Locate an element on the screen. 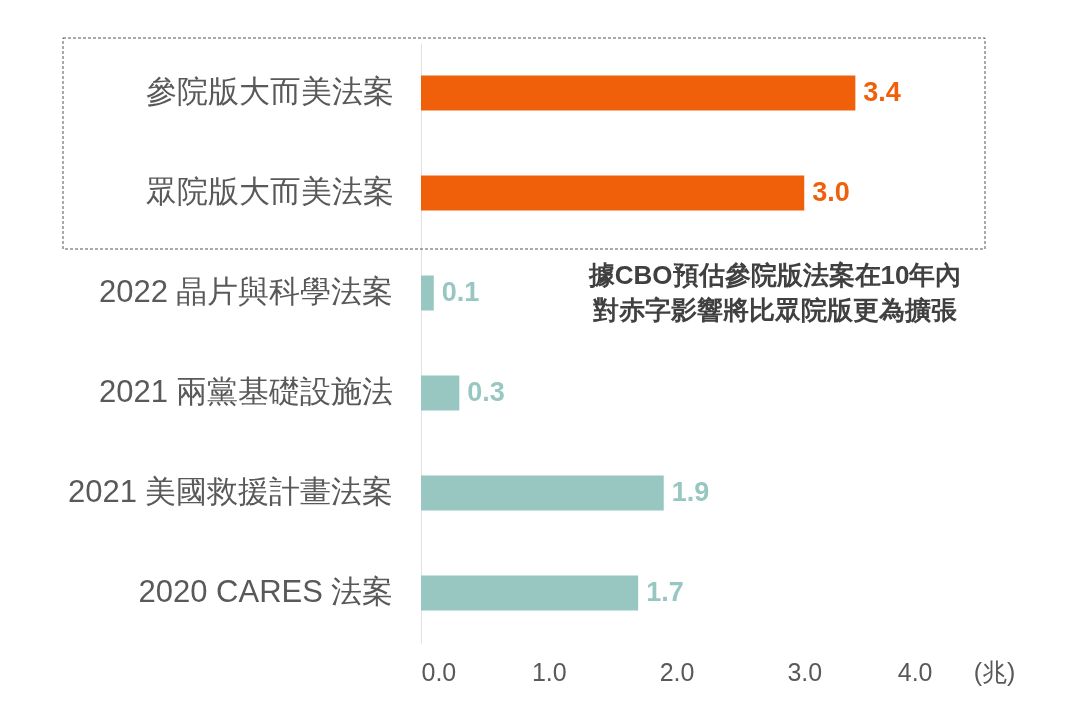 Image resolution: width=1077 pixels, height=718 pixels. y-tick-label: 2022 晶片與科學法案 is located at coordinates (246, 291).